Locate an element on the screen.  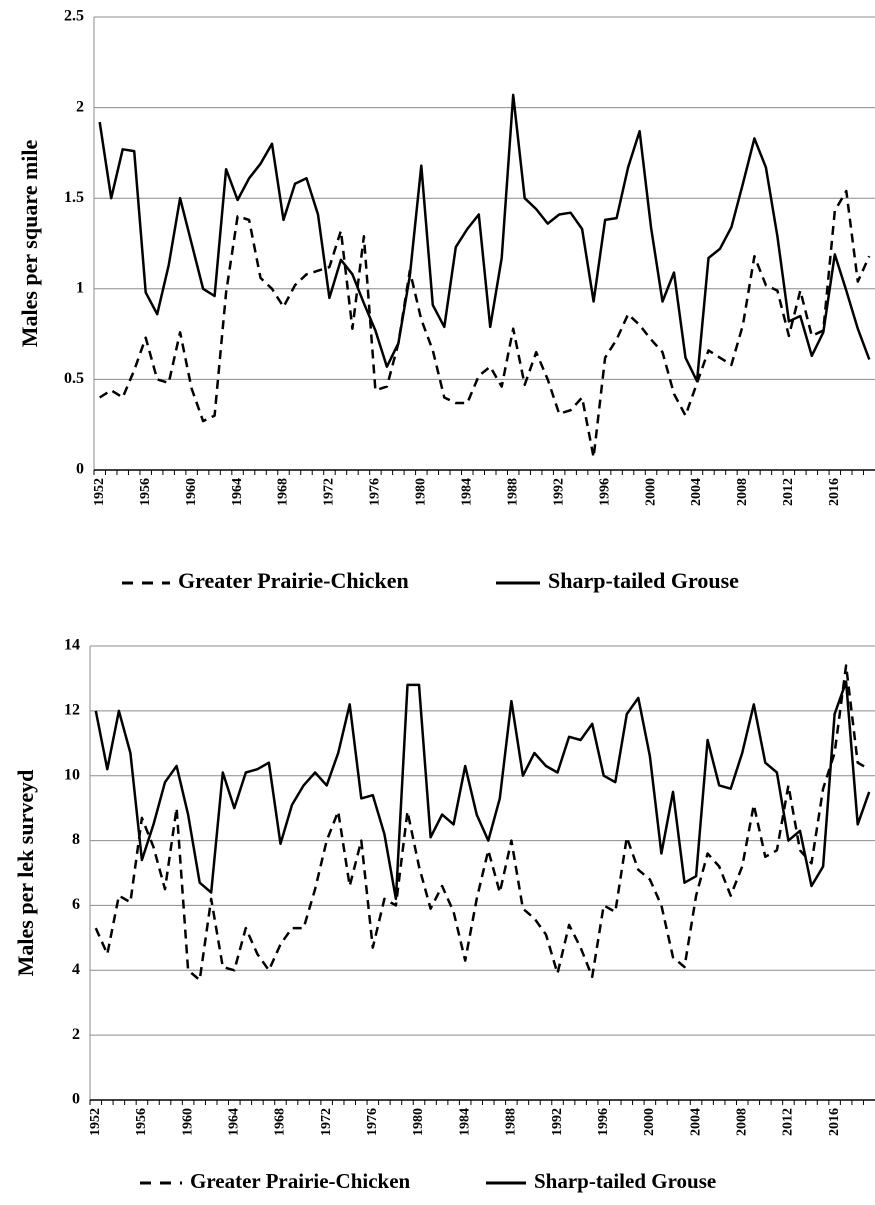
y-tick-label: 10 is located at coordinates (72, 774).